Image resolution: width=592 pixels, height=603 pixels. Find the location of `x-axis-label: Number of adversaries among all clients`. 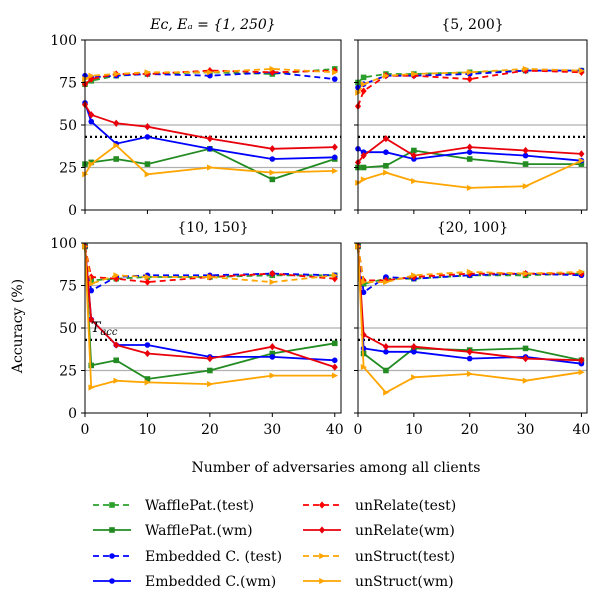

x-axis-label: Number of adversaries among all clients is located at coordinates (336, 468).